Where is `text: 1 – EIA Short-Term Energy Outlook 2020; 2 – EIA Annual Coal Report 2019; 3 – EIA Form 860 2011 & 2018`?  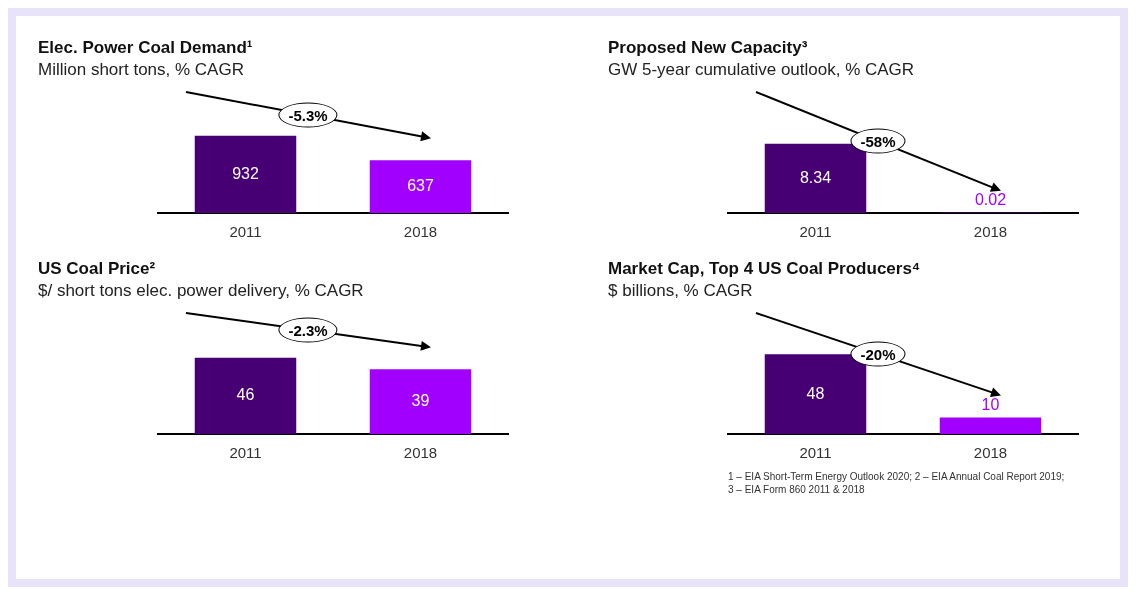 text: 1 – EIA Short-Term Energy Outlook 2020; 2 – EIA Annual Coal Report 2019; 3 – EIA Form 860 2011 & 2018 is located at coordinates (897, 483).